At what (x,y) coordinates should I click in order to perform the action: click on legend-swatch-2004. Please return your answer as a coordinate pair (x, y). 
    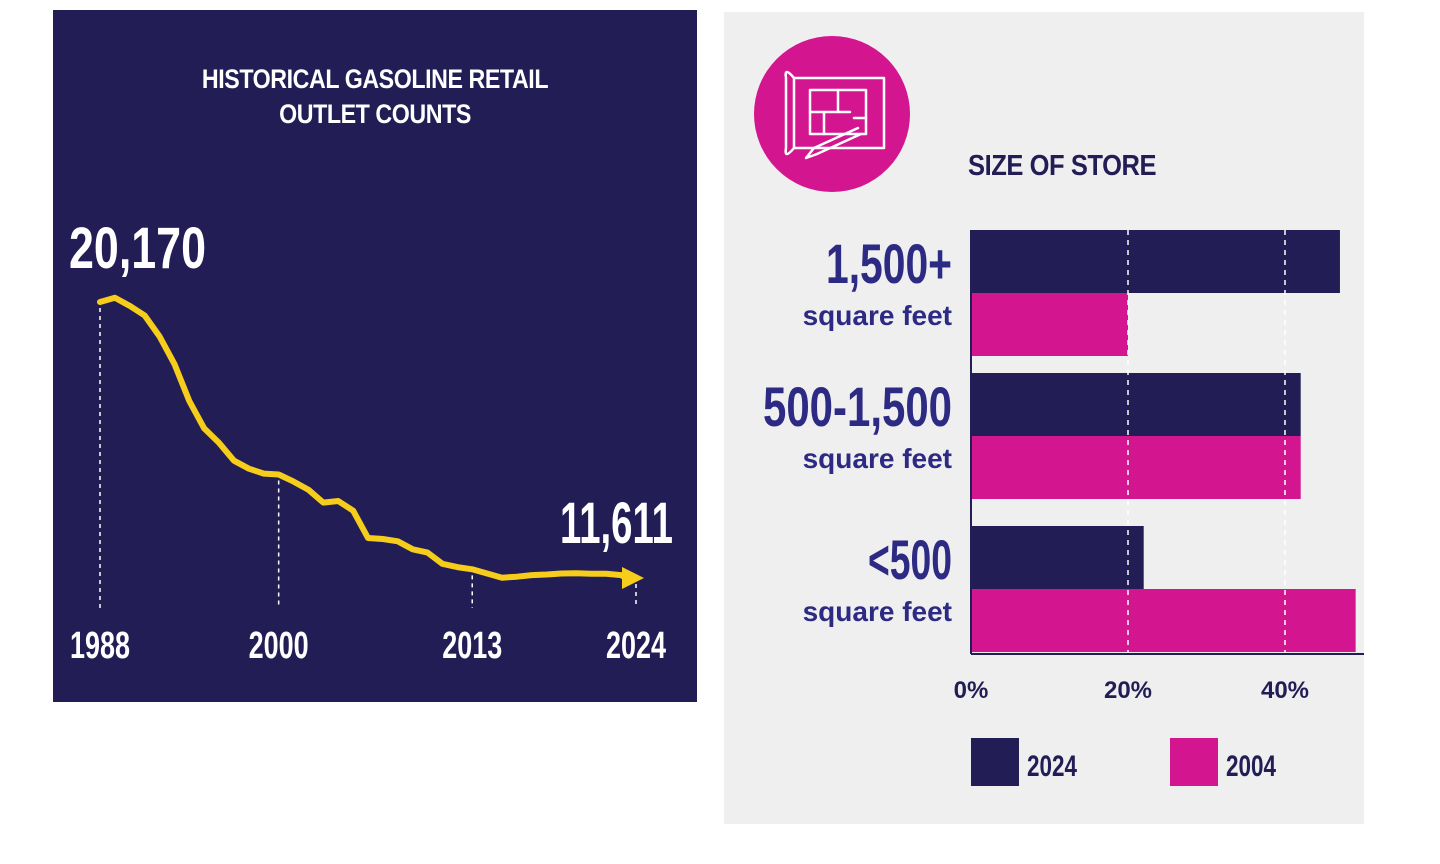
    Looking at the image, I should click on (1194, 762).